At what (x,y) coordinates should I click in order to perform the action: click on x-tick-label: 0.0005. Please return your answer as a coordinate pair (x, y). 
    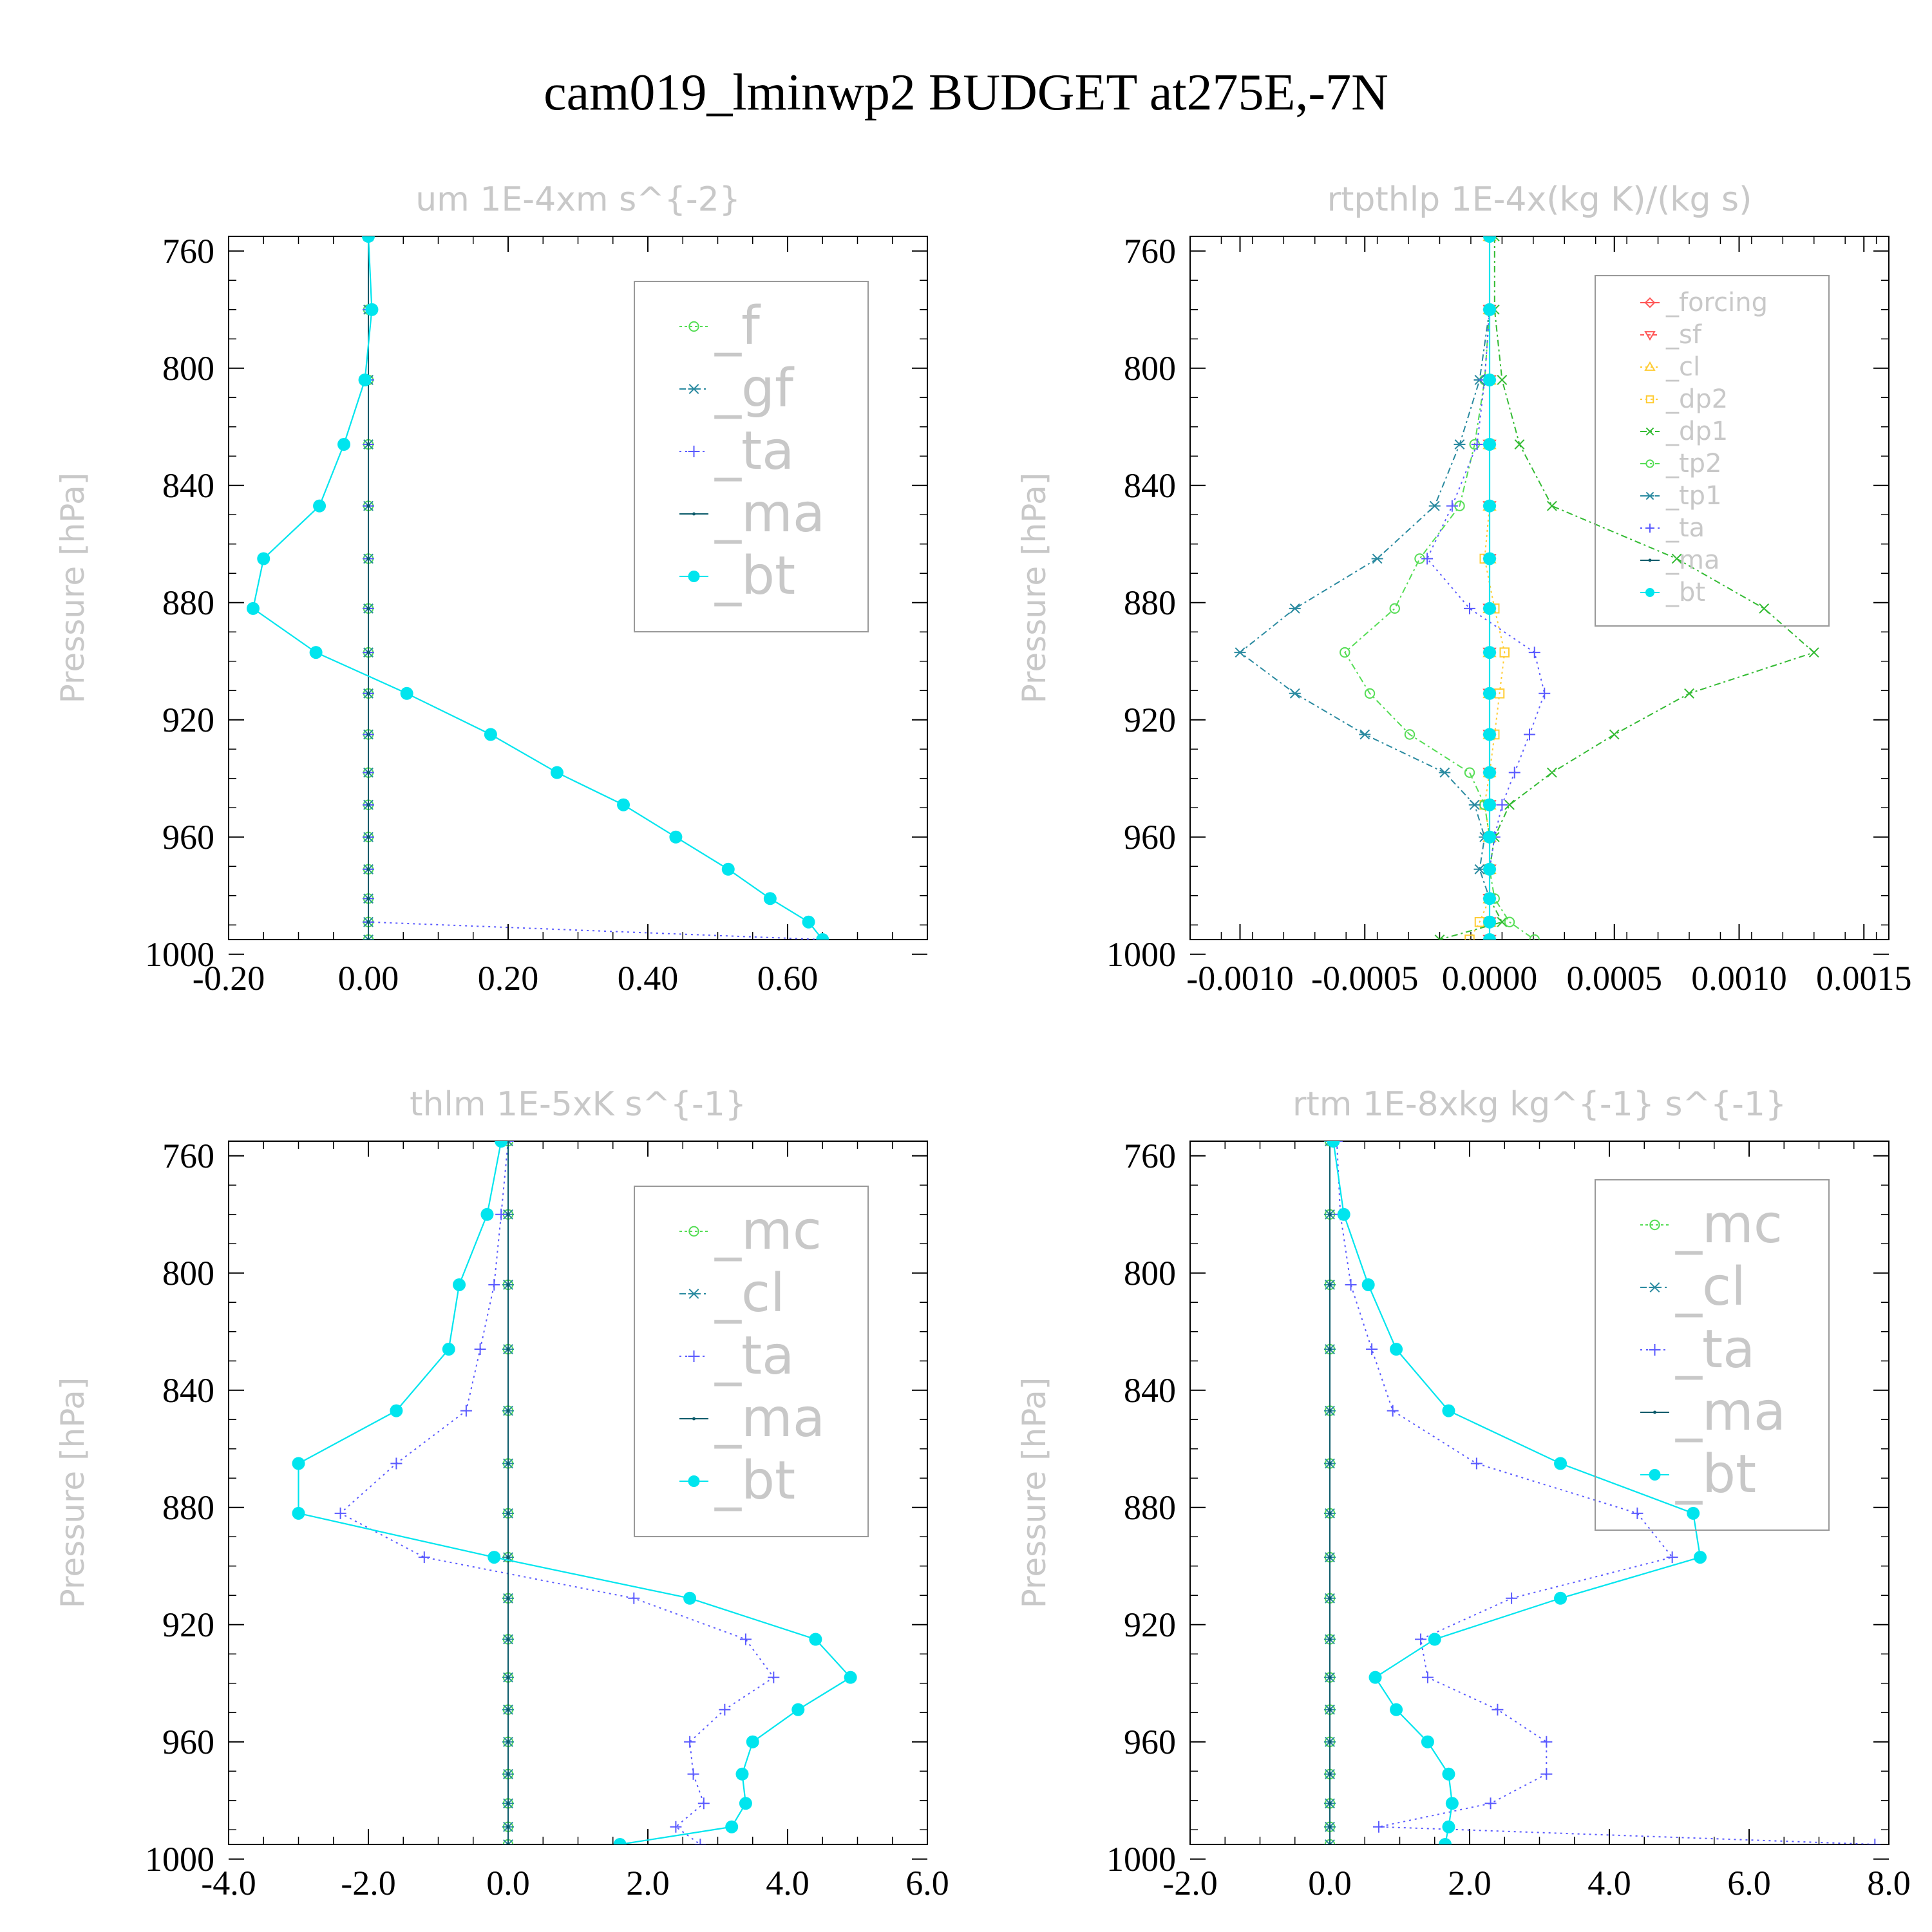
    Looking at the image, I should click on (1615, 978).